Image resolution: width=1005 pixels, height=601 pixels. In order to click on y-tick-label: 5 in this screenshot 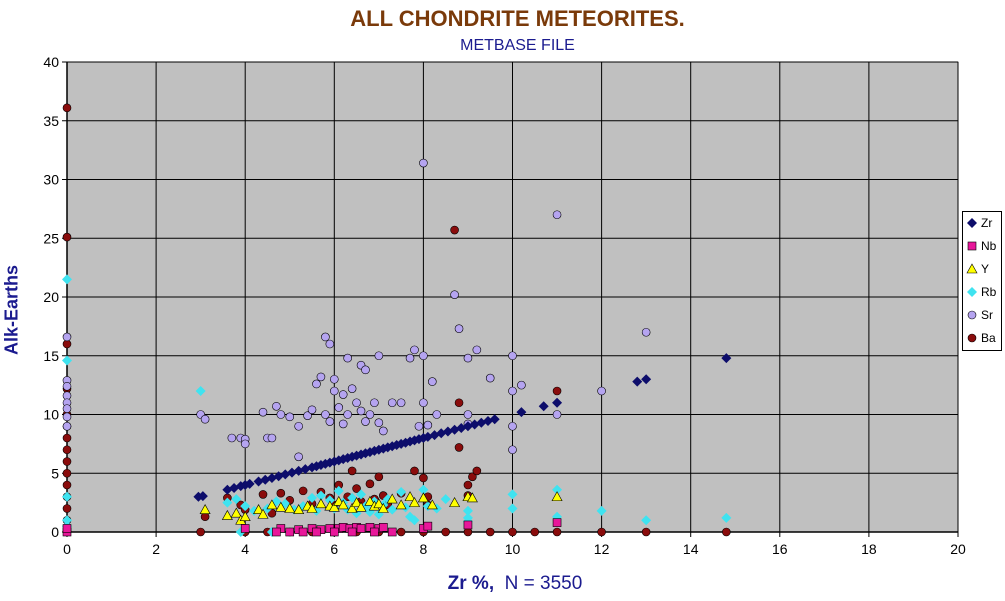, I will do `click(55, 473)`.